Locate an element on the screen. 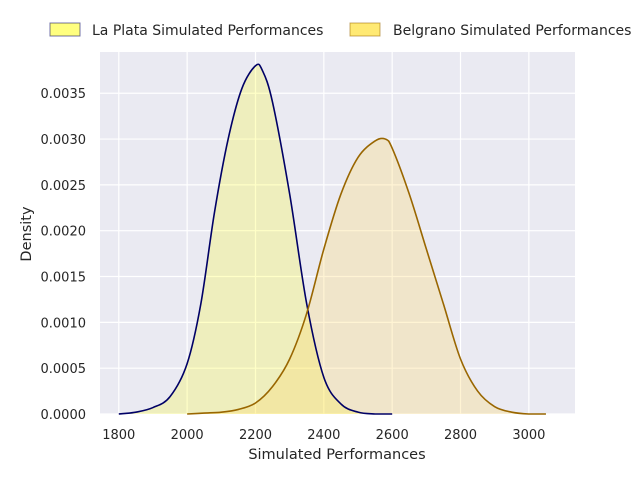 Image resolution: width=640 pixels, height=480 pixels. legend-swatch-belgrano is located at coordinates (365, 29).